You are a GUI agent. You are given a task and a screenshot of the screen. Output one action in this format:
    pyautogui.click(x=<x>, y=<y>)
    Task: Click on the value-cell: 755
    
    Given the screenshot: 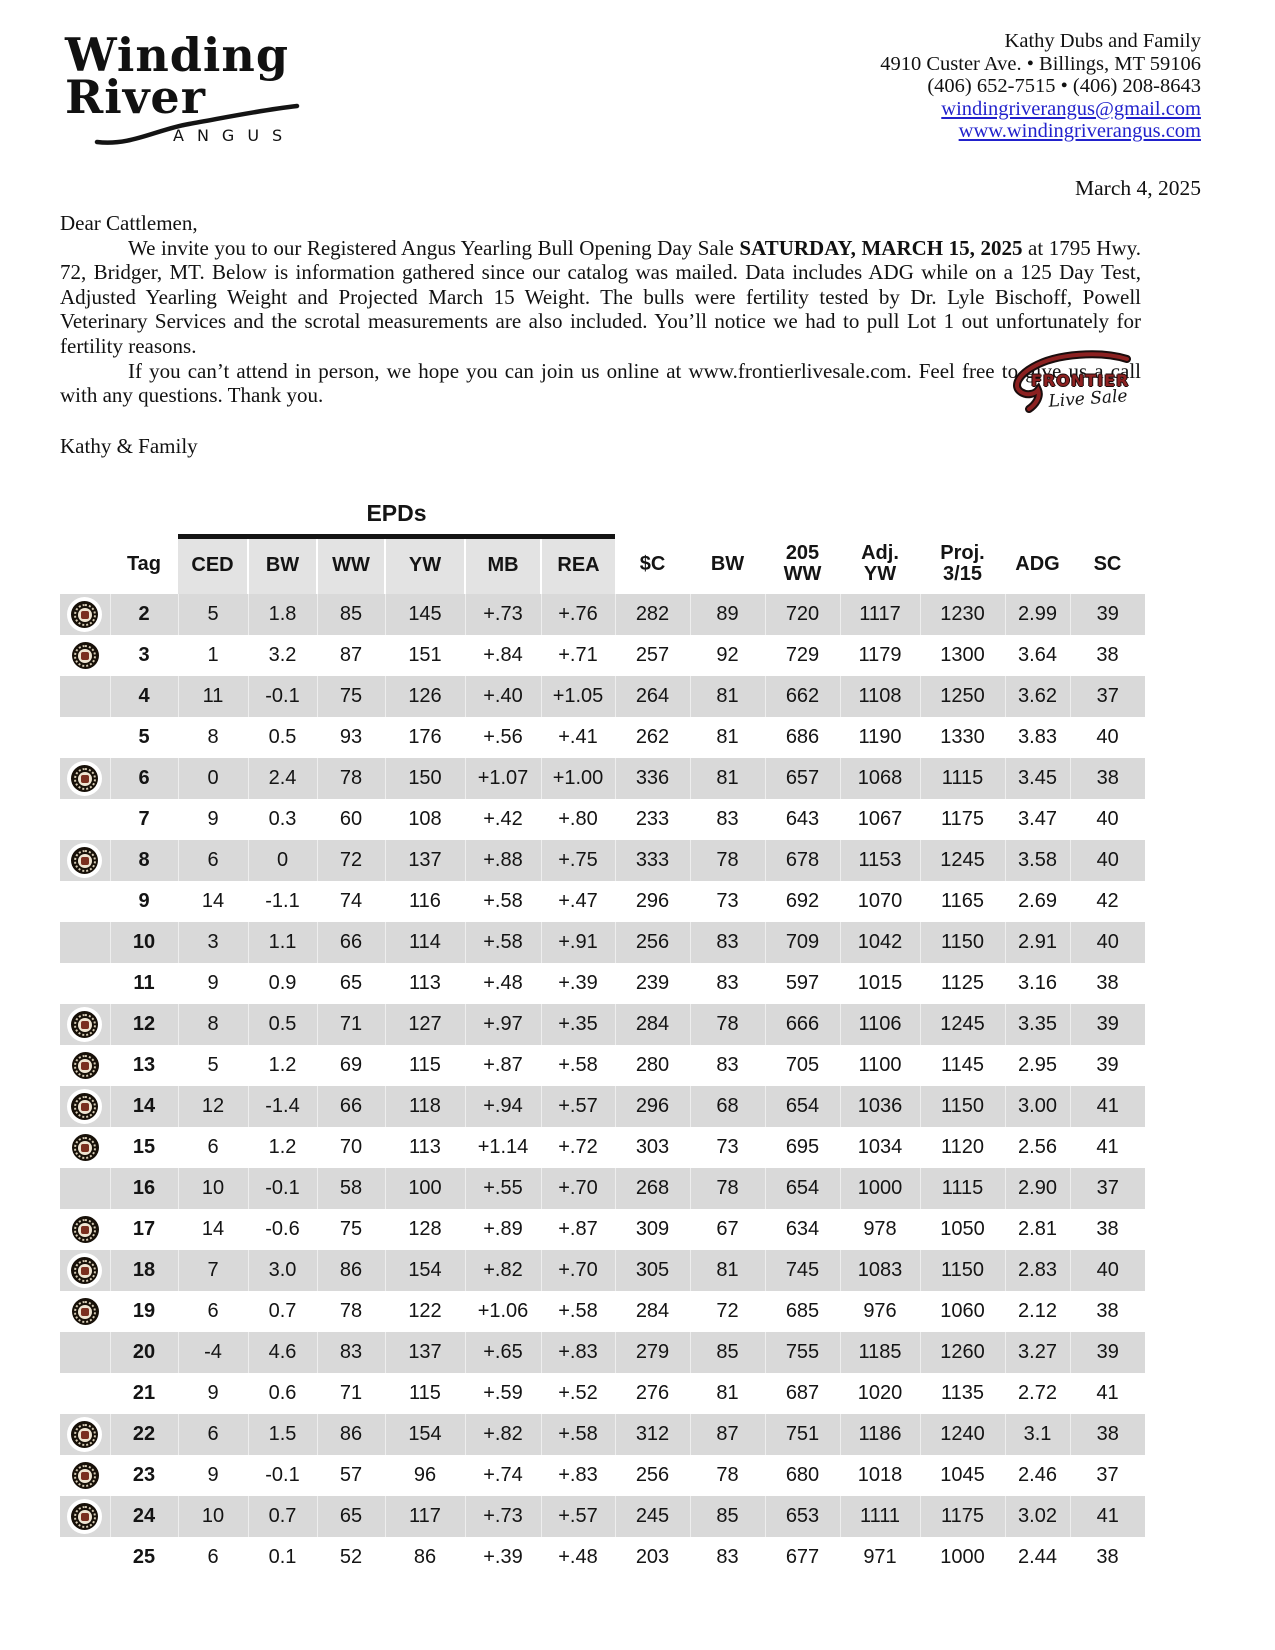 What is the action you would take?
    pyautogui.click(x=802, y=1353)
    